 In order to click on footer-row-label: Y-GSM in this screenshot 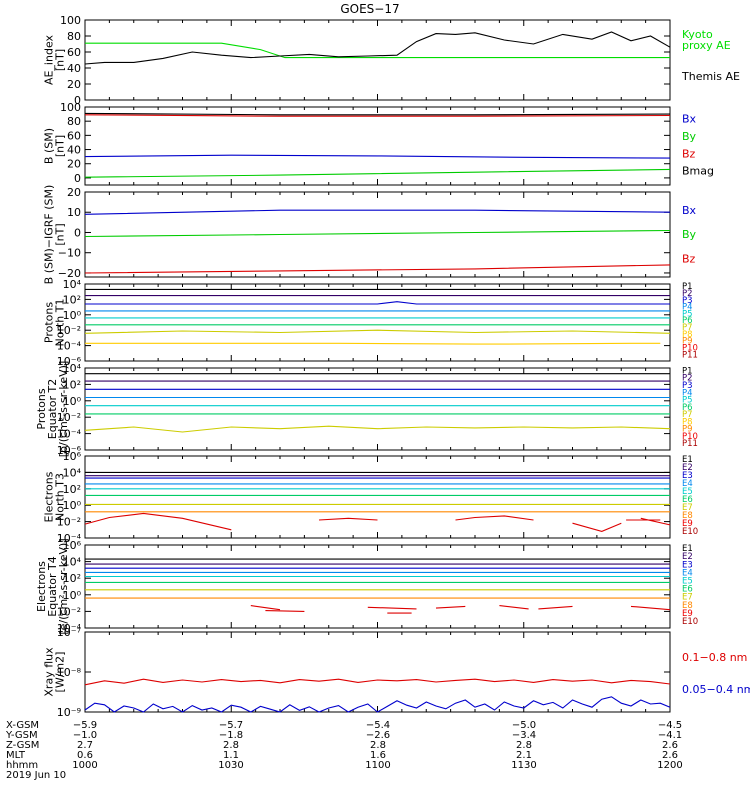, I will do `click(21, 735)`.